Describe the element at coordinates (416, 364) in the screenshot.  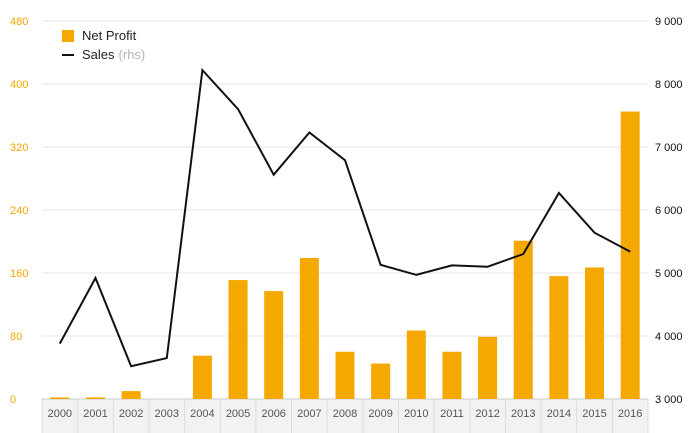
I see `net-profit-bar-2010` at that location.